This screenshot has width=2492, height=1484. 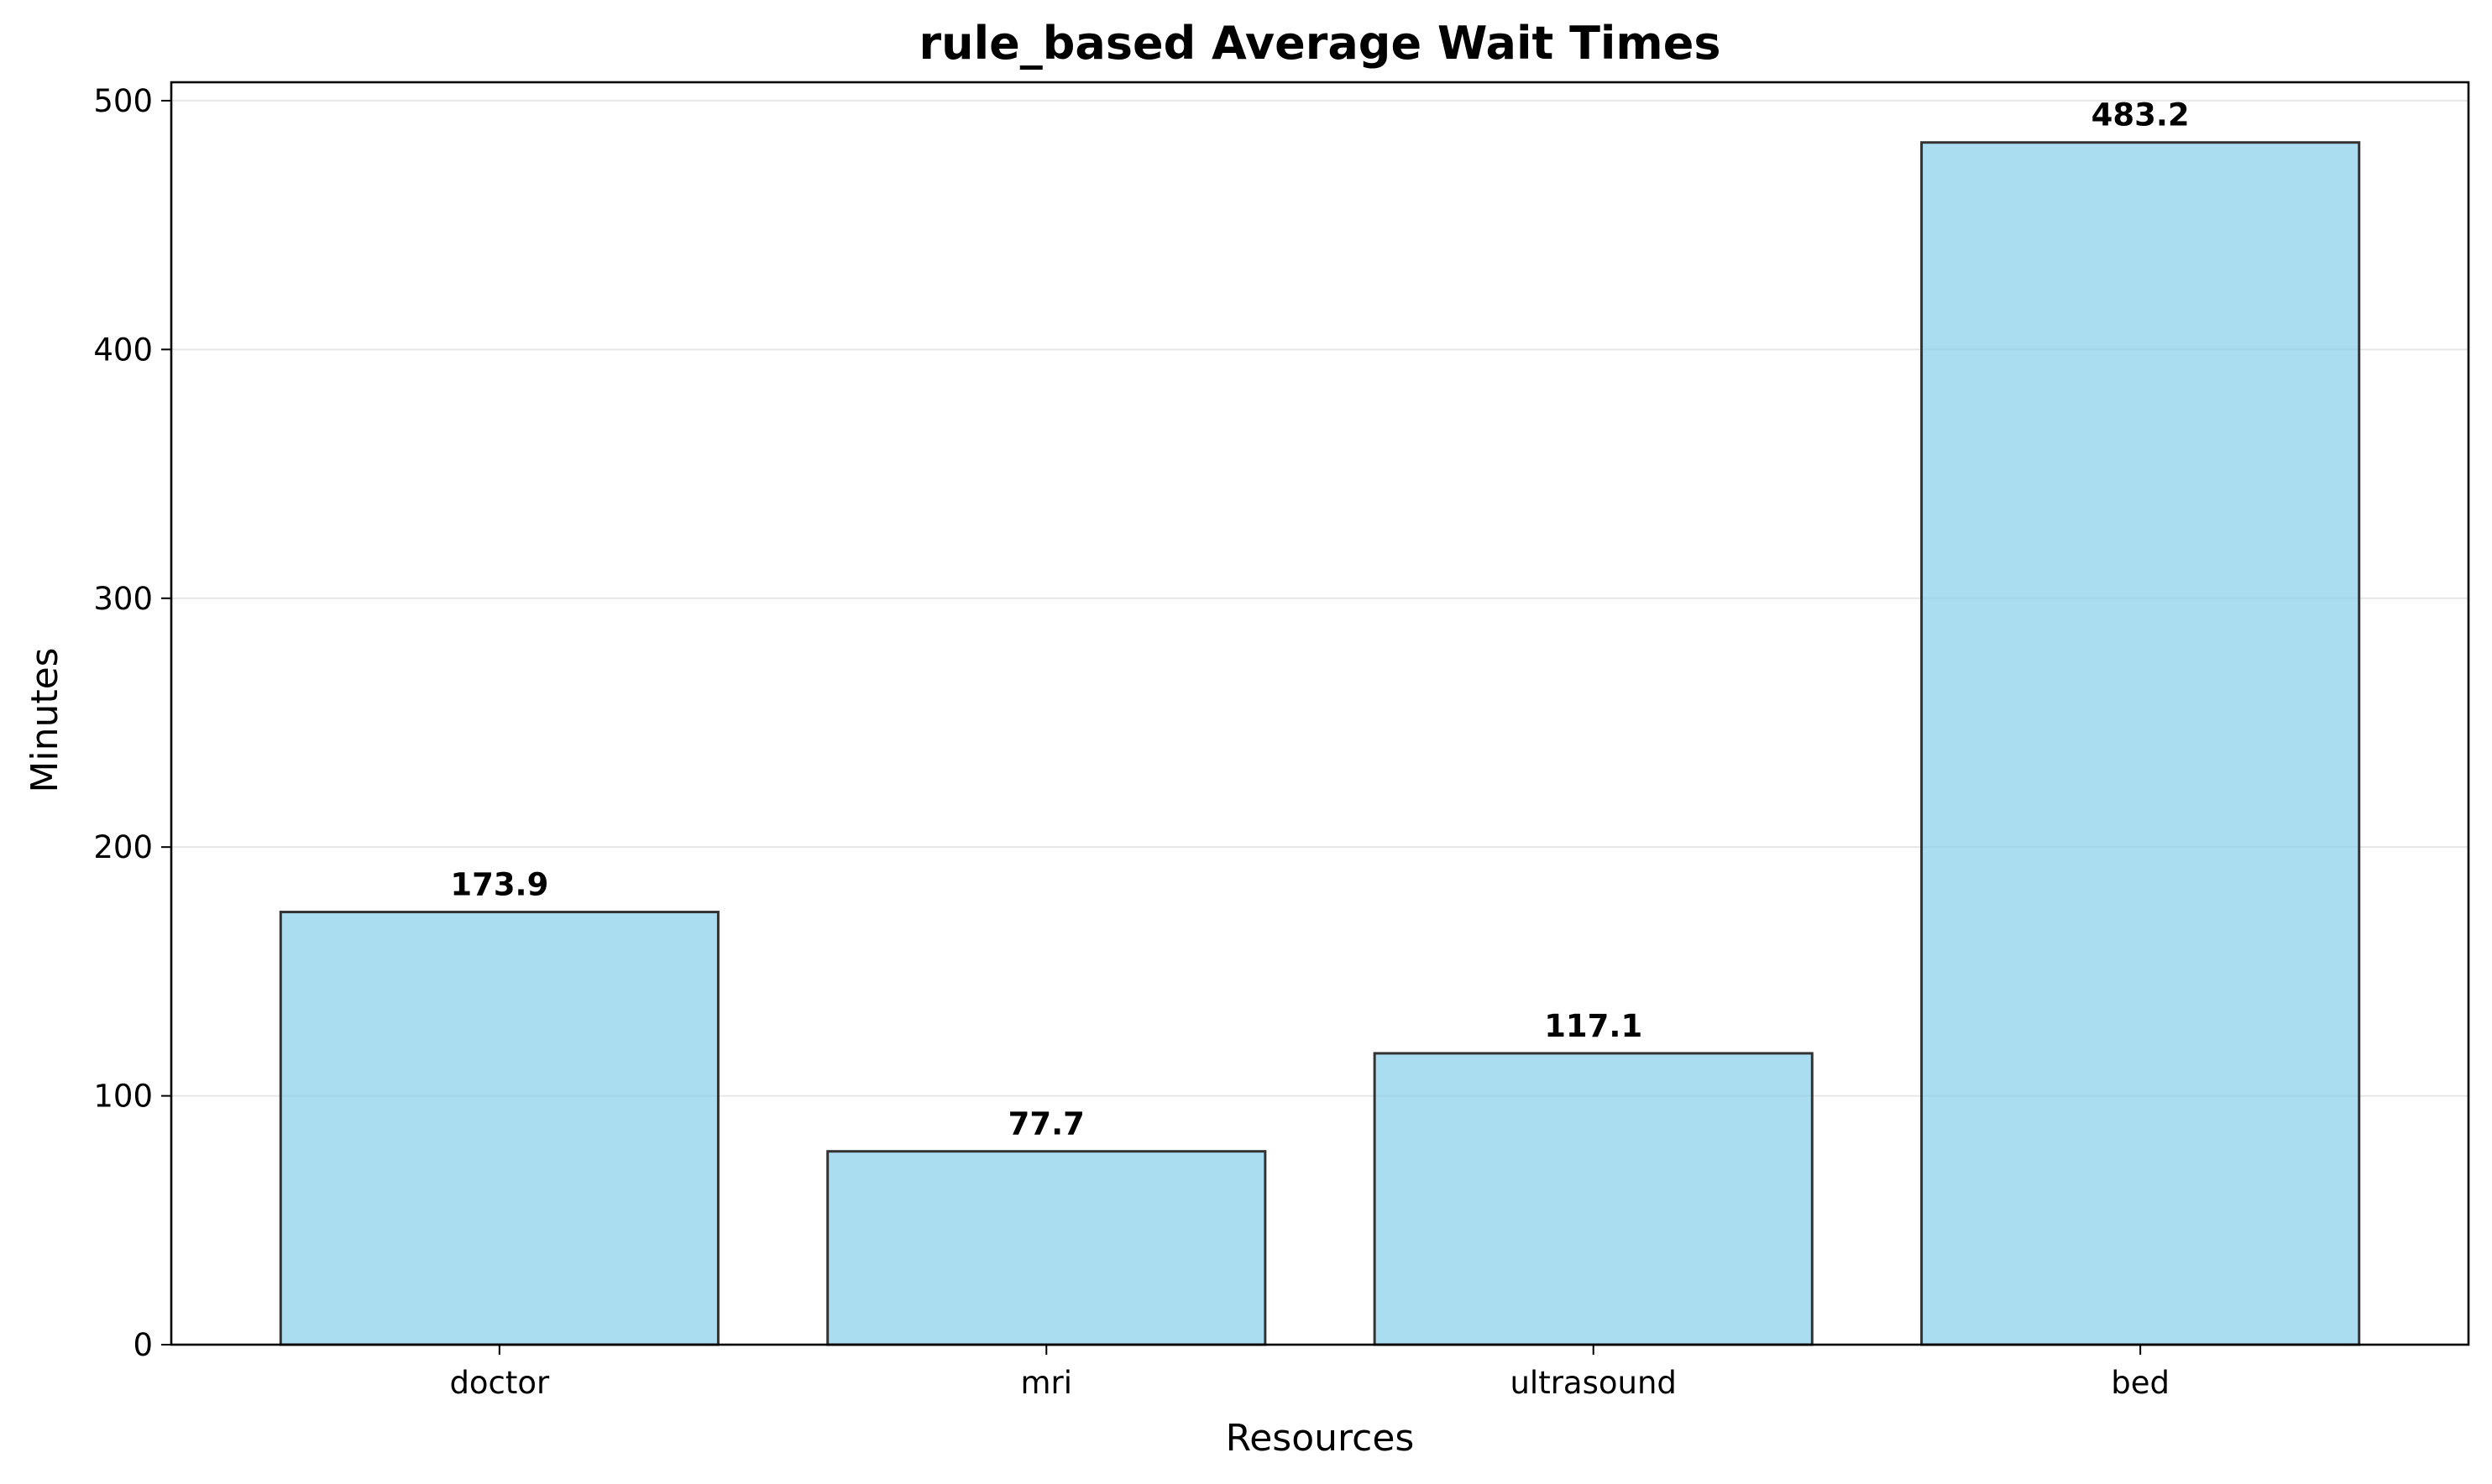 What do you see at coordinates (499, 1128) in the screenshot?
I see `bar-doctor` at bounding box center [499, 1128].